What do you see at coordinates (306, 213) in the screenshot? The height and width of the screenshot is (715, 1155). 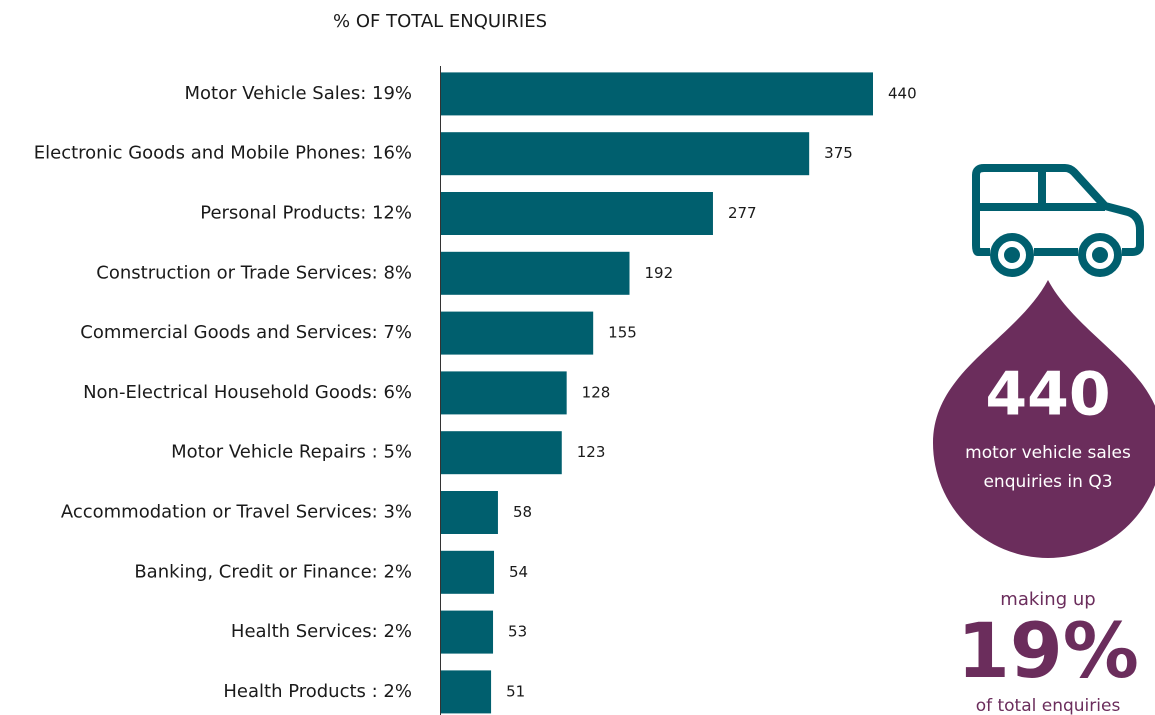 I see `category-label: Personal Products: 12%` at bounding box center [306, 213].